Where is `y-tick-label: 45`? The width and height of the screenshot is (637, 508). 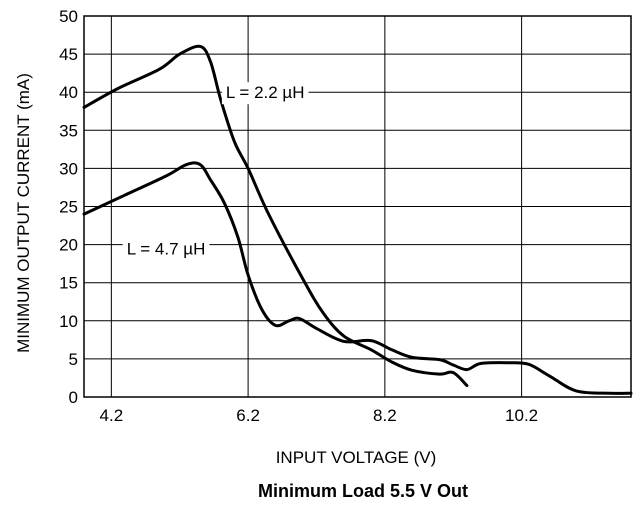 y-tick-label: 45 is located at coordinates (68, 54).